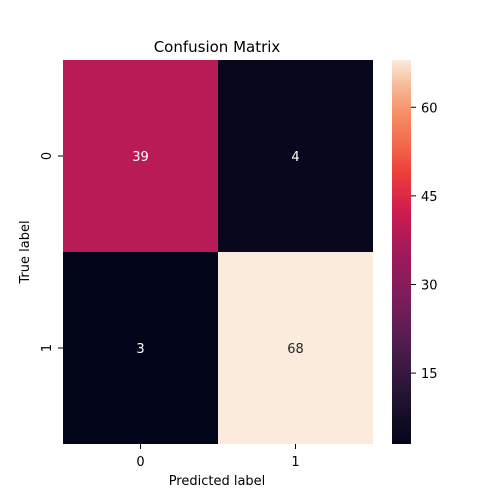  Describe the element at coordinates (25, 252) in the screenshot. I see `y-axis-label: True label` at that location.